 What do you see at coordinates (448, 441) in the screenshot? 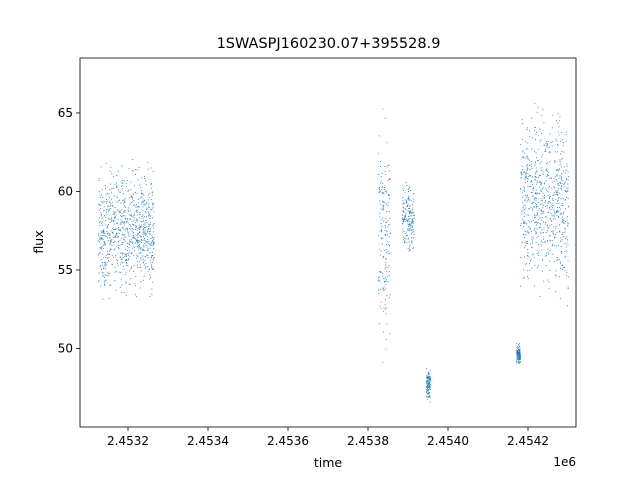
I see `x-tick-label: 2.4540` at bounding box center [448, 441].